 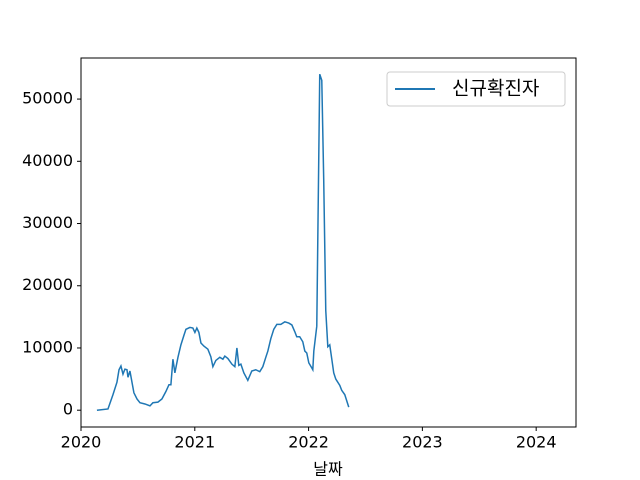 I want to click on x-tick-label: 2021, so click(x=194, y=442).